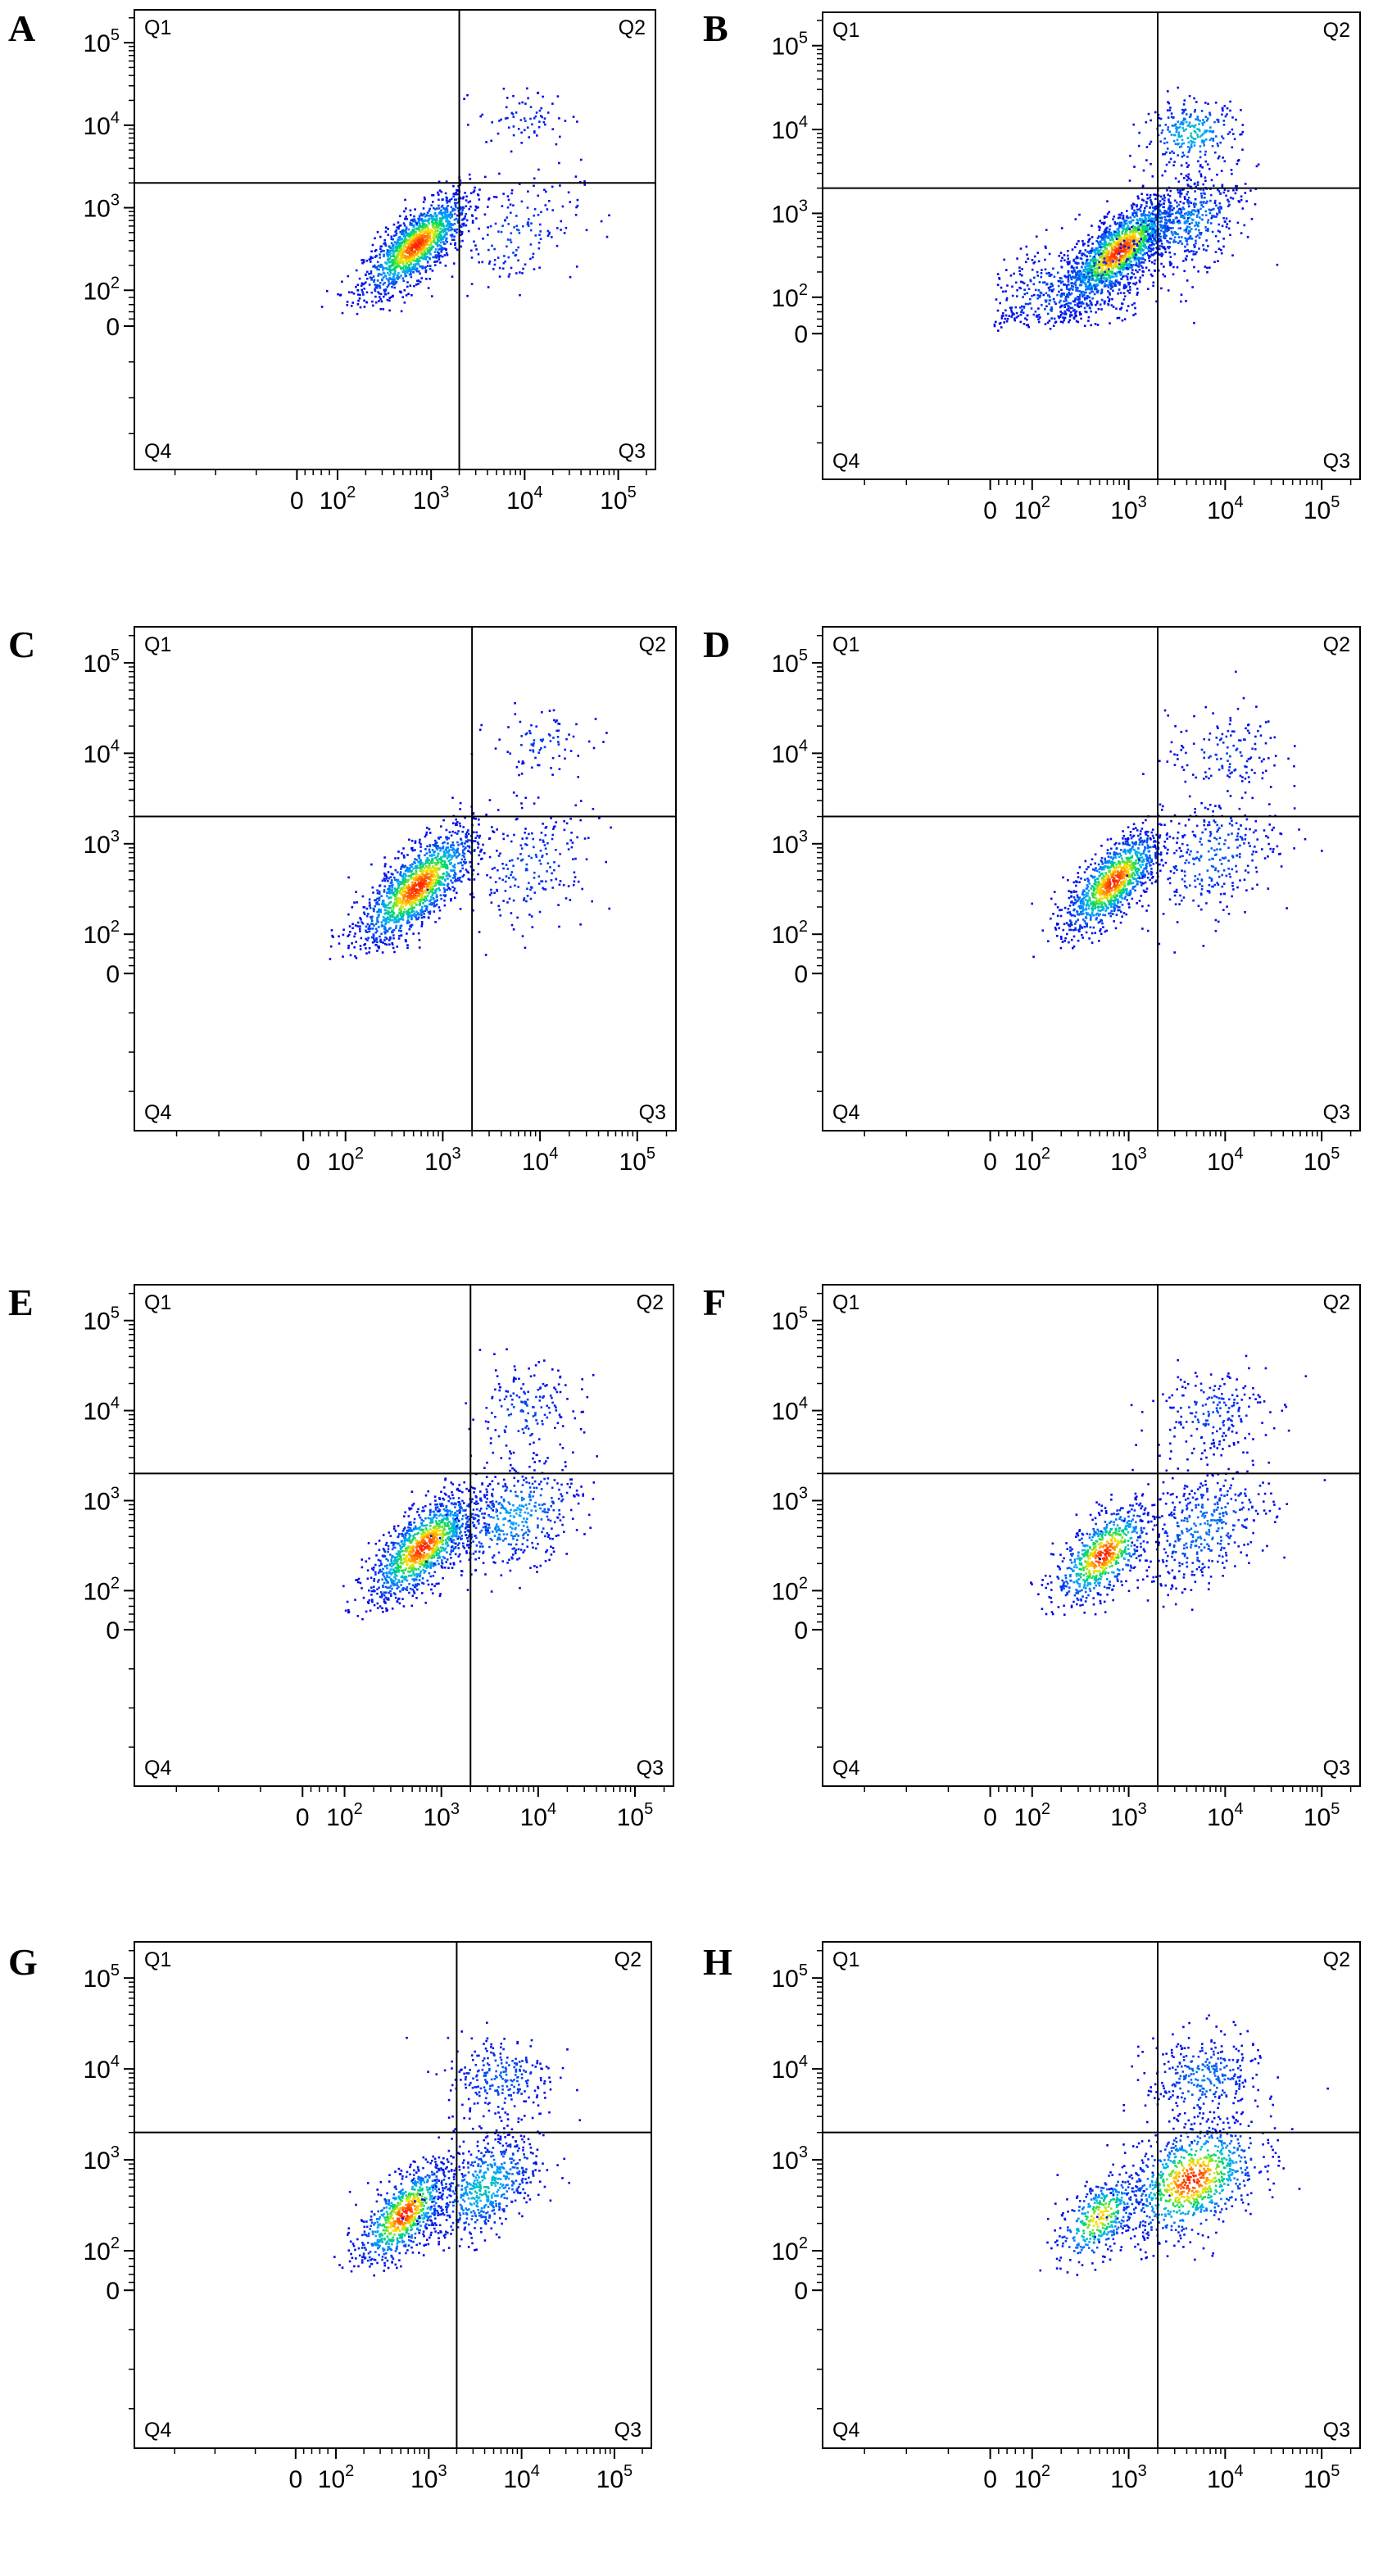  What do you see at coordinates (21, 644) in the screenshot?
I see `panel-letter-C: C` at bounding box center [21, 644].